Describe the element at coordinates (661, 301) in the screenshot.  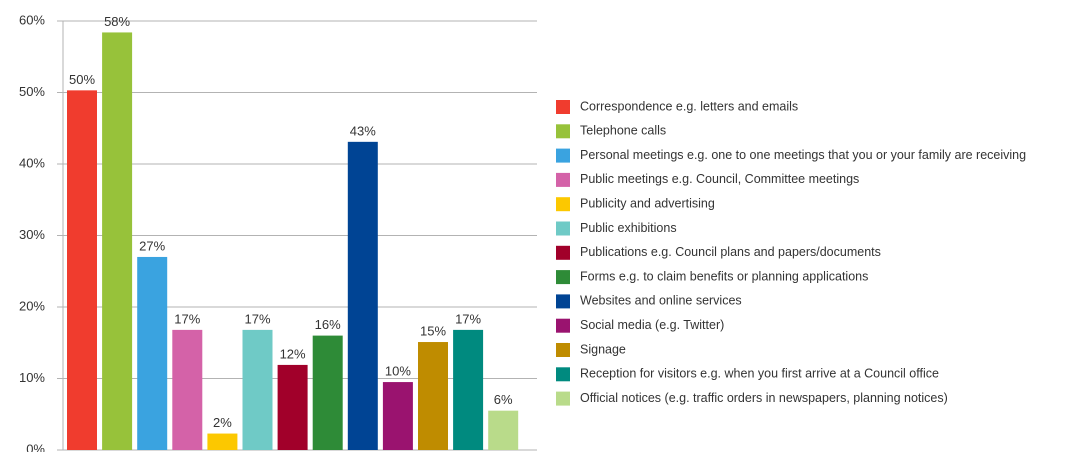
I see `legend-label: Websites and online services` at that location.